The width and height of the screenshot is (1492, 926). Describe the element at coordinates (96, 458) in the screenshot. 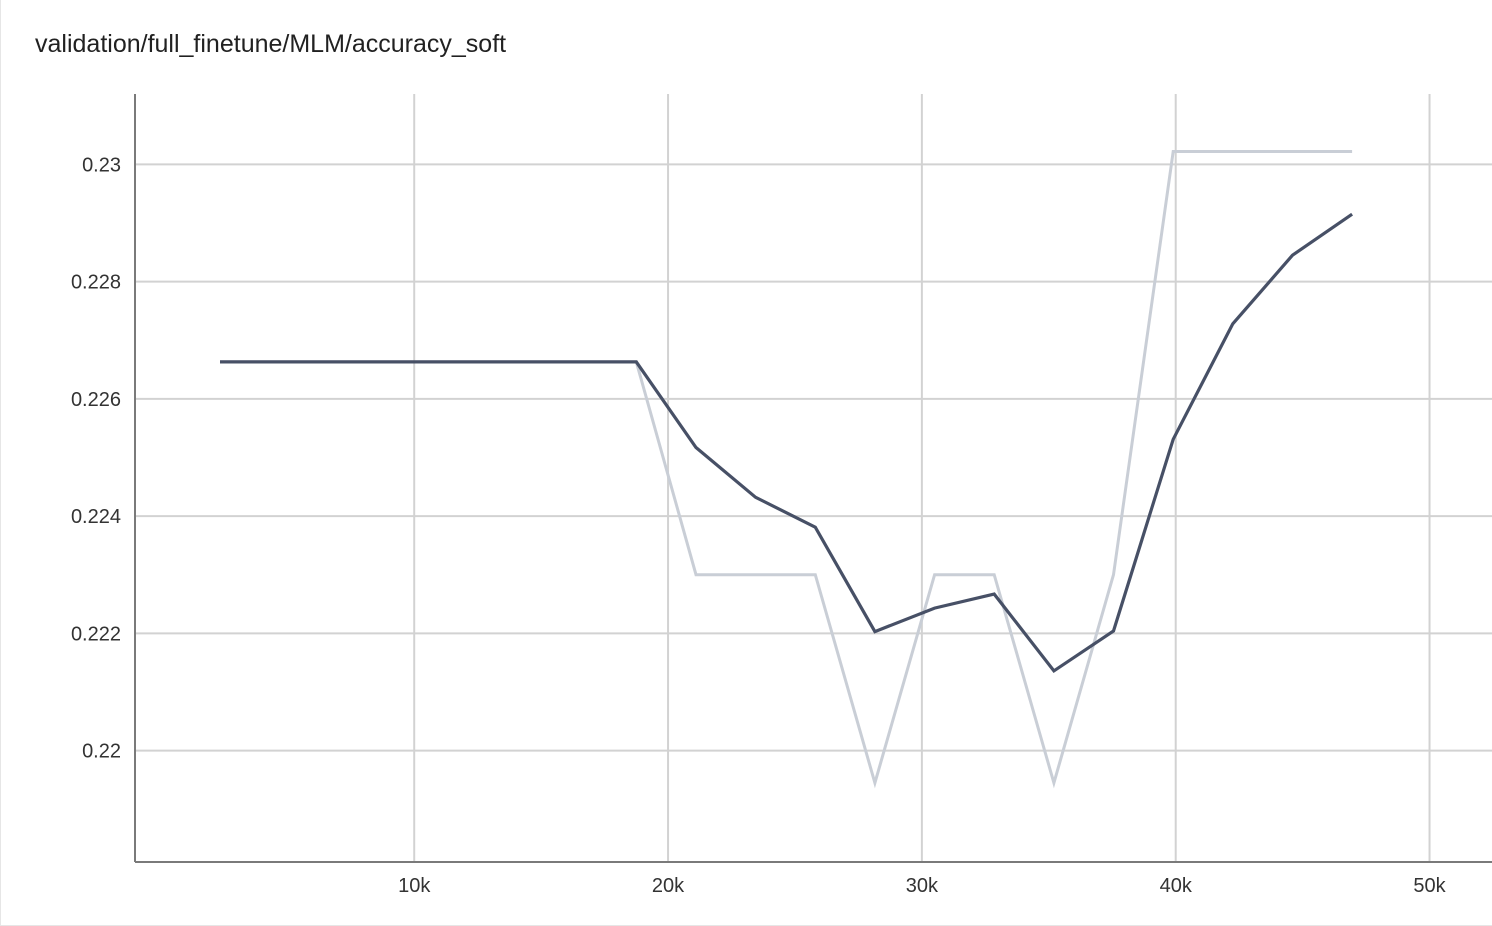

I see `y-tick-labels: 0.22 0.222 0.224 0.226 0.228 0.23` at that location.